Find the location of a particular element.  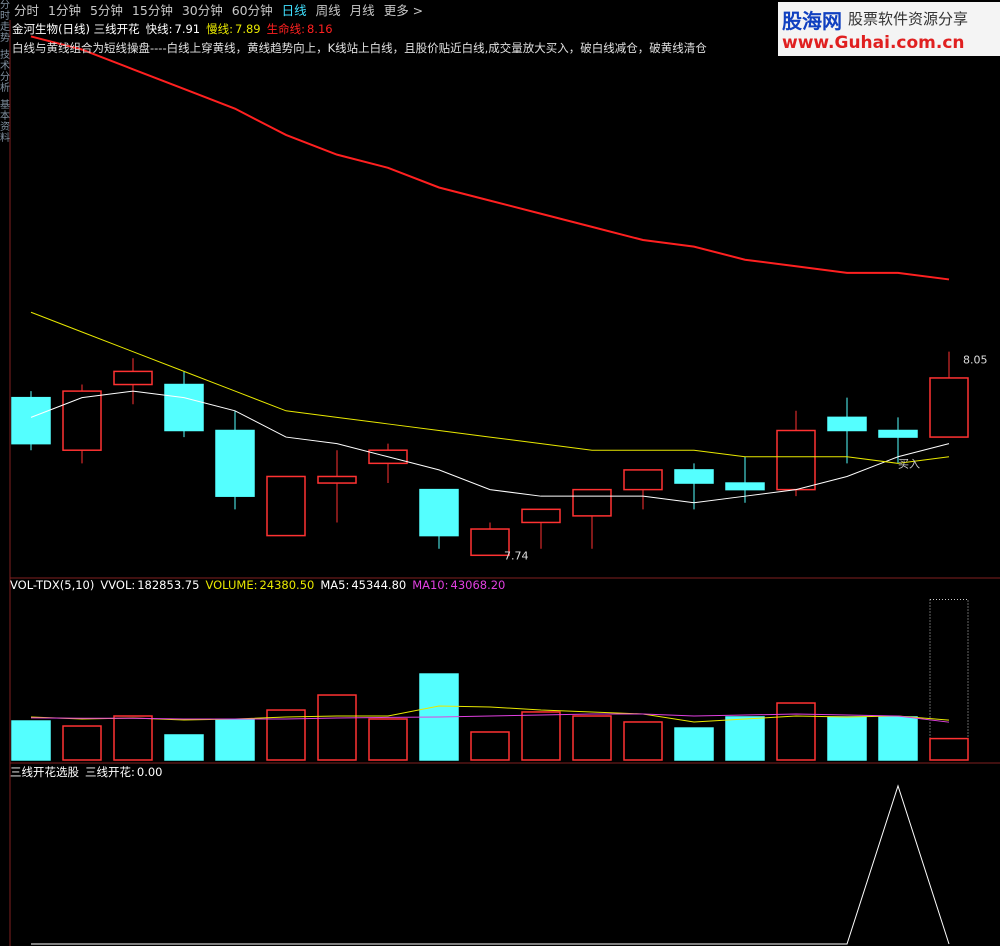

sidebar: 分时走势技术分析基本资料 is located at coordinates (5, 75).